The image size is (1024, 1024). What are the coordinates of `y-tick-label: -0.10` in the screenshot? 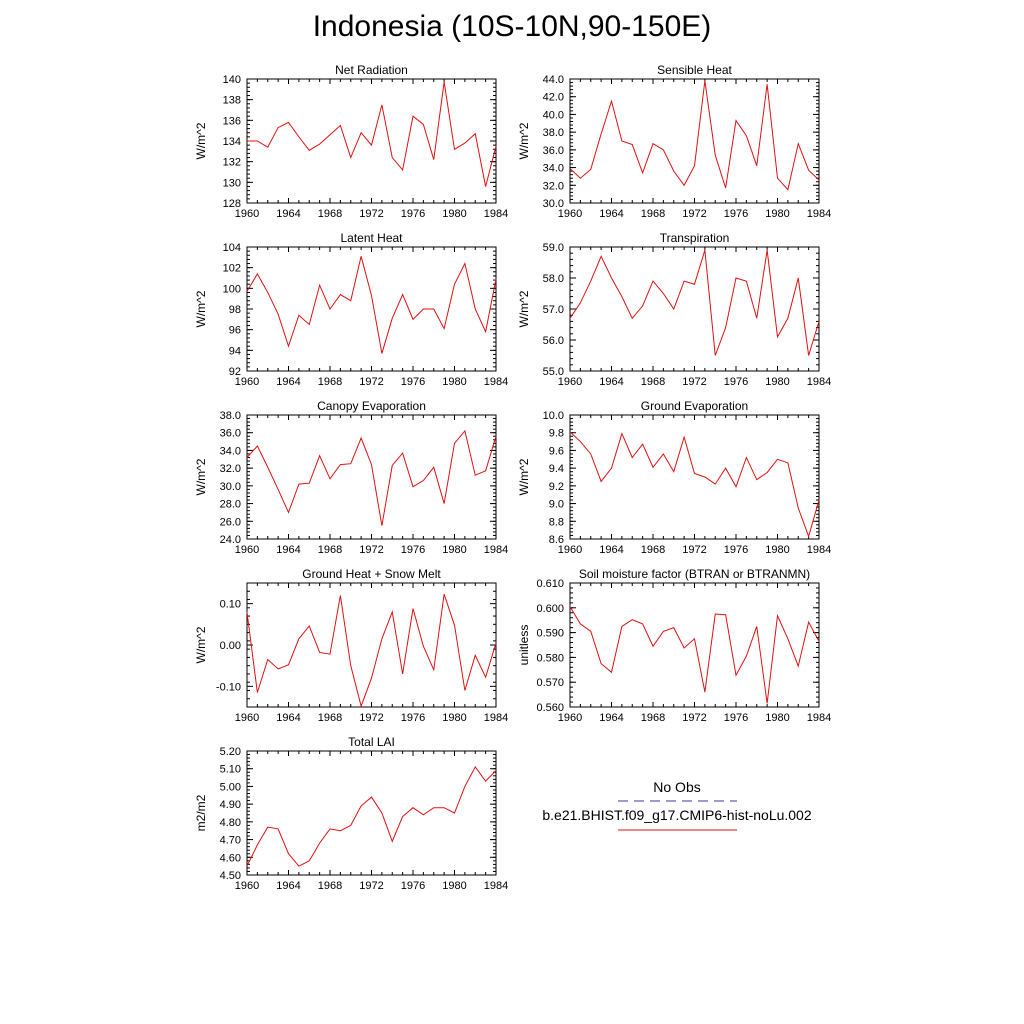 It's located at (228, 687).